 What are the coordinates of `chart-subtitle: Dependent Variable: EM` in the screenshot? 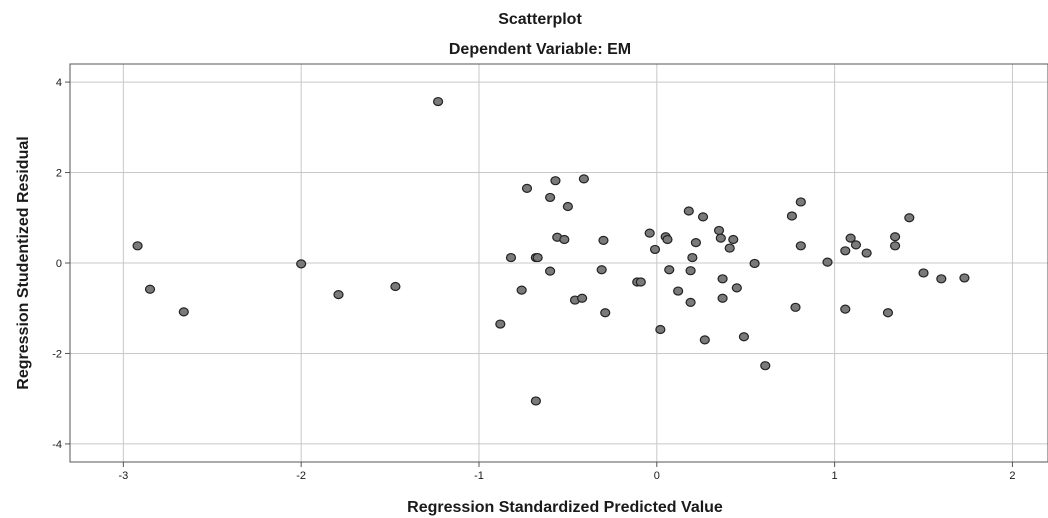 It's located at (540, 49).